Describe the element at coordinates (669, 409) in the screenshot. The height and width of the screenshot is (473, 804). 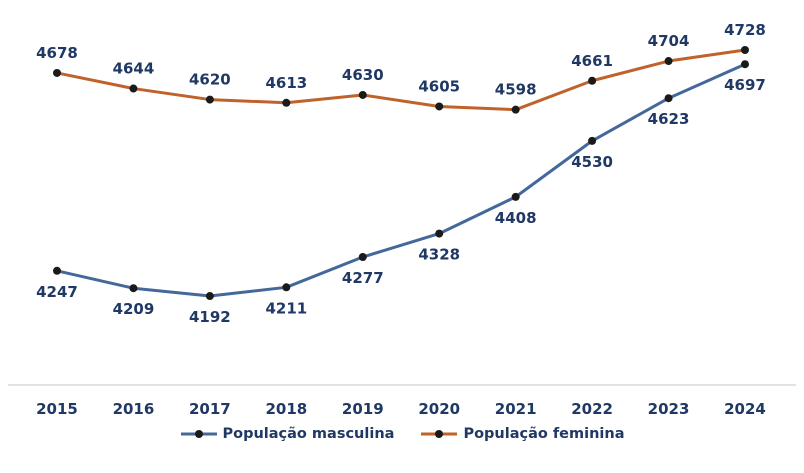
I see `x-tick-label: 2023` at that location.